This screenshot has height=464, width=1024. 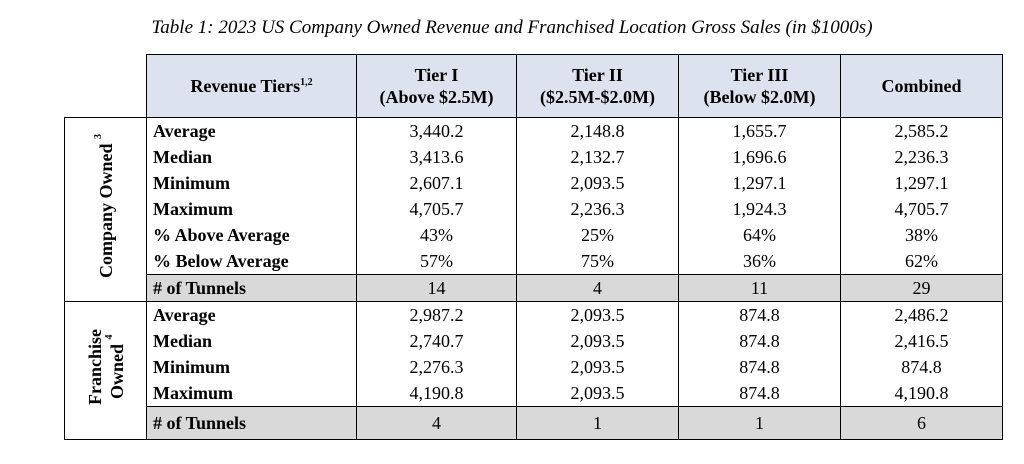 What do you see at coordinates (436, 341) in the screenshot?
I see `cell-value: 2,740.7` at bounding box center [436, 341].